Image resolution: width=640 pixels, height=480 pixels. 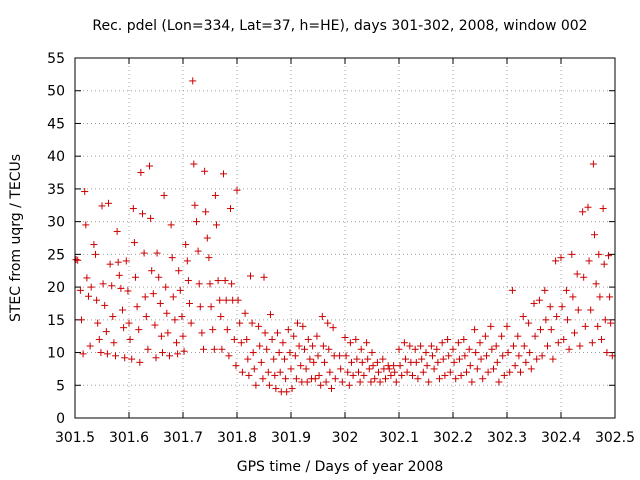 I want to click on y-tick-label: 45, so click(x=56, y=124).